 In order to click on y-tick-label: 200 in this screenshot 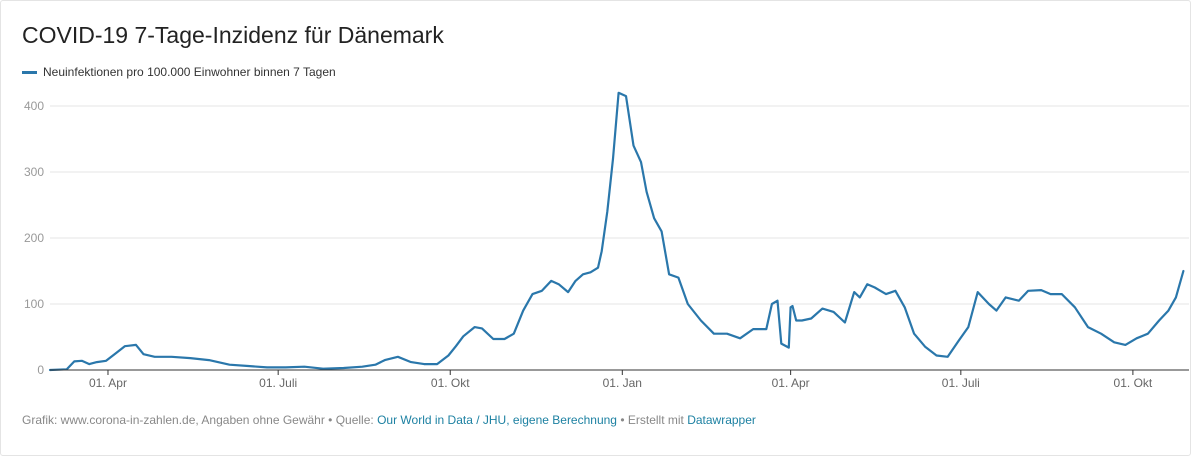, I will do `click(34, 238)`.